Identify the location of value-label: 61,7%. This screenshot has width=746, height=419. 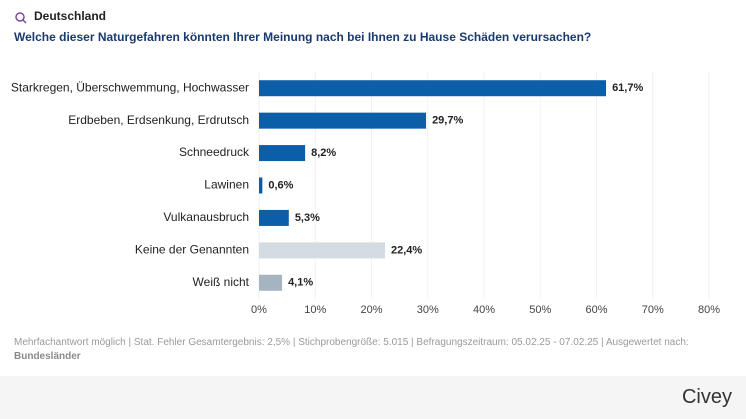
(627, 88).